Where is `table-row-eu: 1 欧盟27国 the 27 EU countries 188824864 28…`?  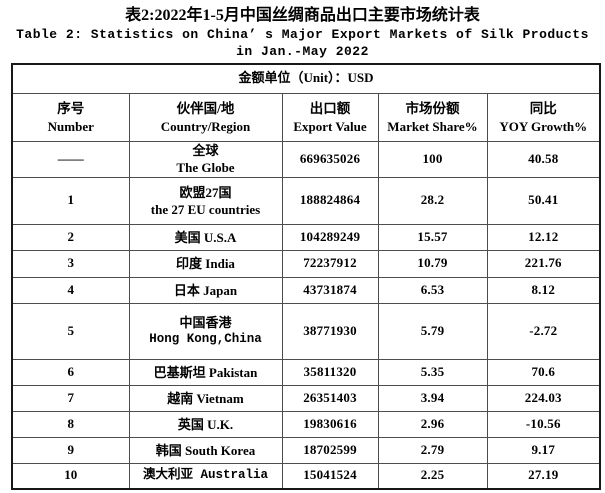
table-row-eu: 1 欧盟27国 the 27 EU countries 188824864 28… is located at coordinates (306, 200).